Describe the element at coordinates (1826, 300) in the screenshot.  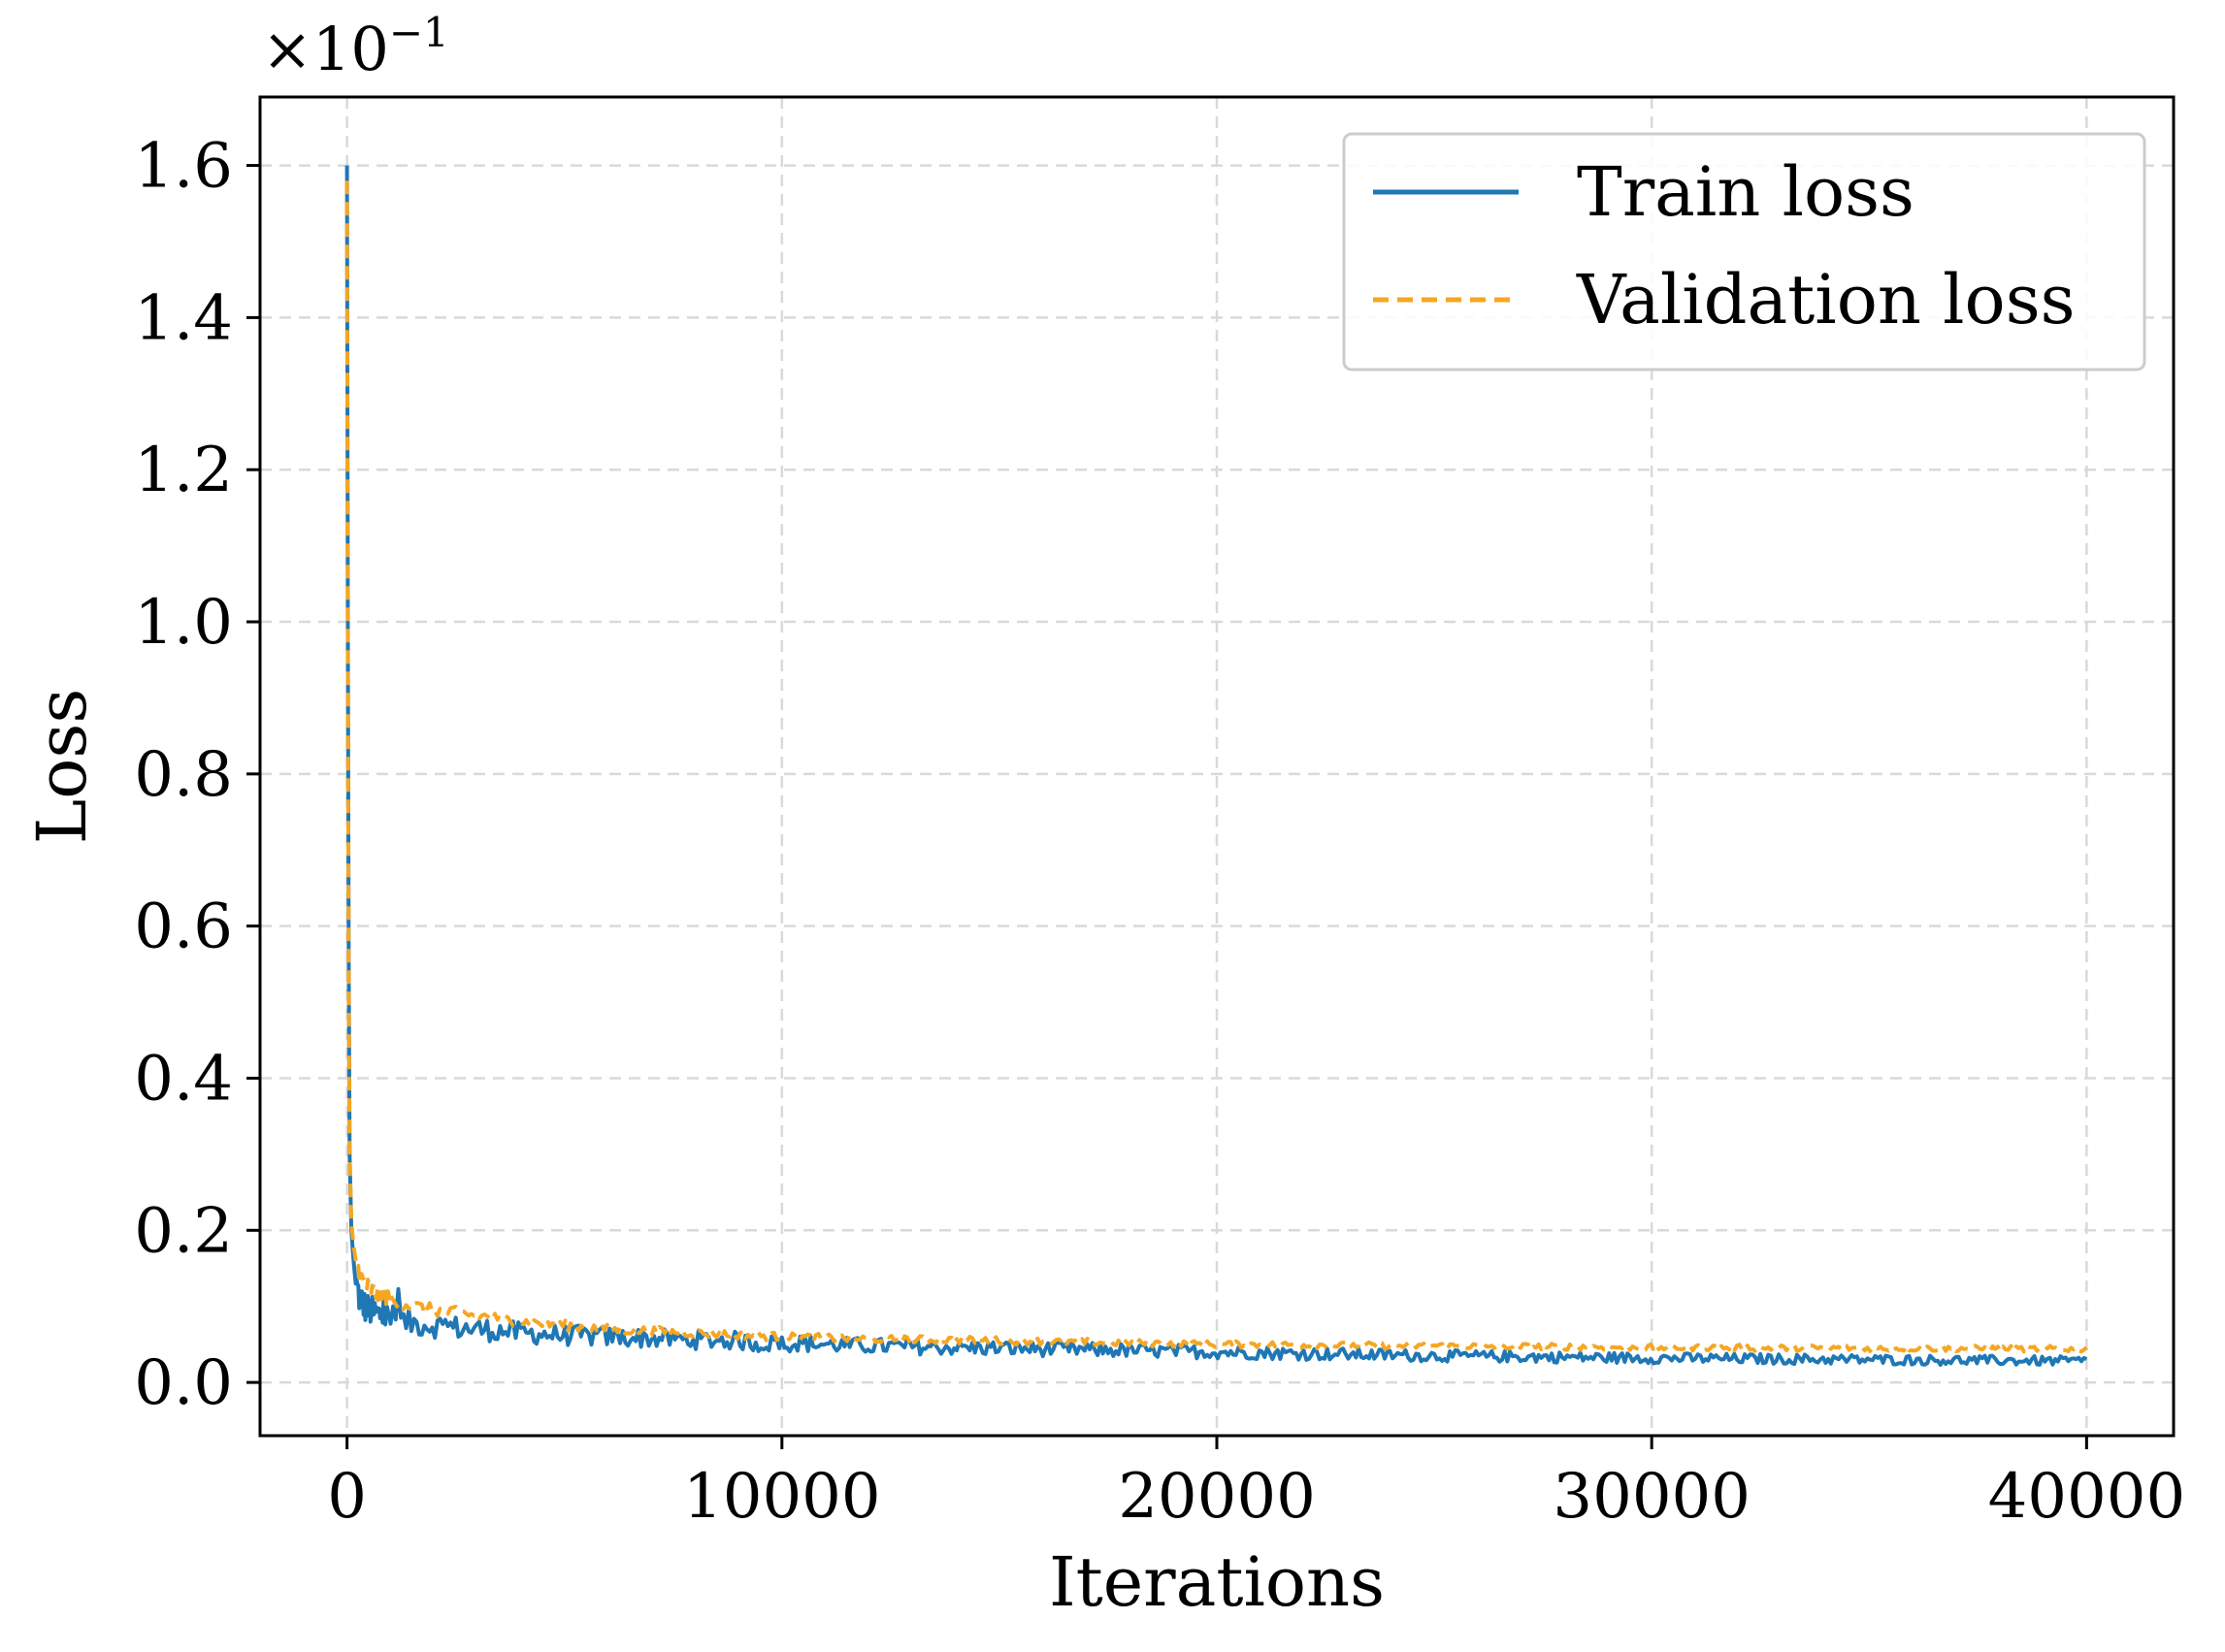
I see `legend-validation-label: Validation loss` at that location.